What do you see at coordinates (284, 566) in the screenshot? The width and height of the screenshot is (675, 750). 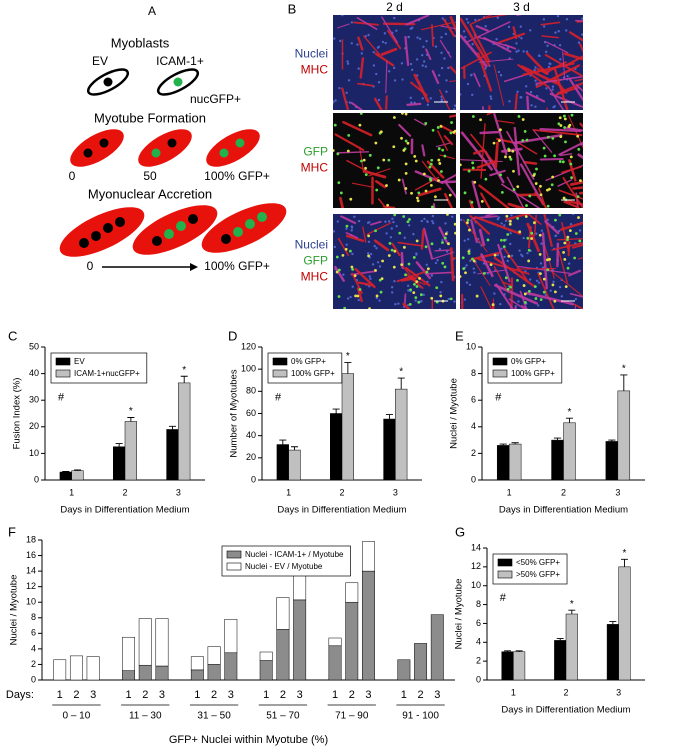 I see `legend-label: Nuclei - EV / Myotube` at bounding box center [284, 566].